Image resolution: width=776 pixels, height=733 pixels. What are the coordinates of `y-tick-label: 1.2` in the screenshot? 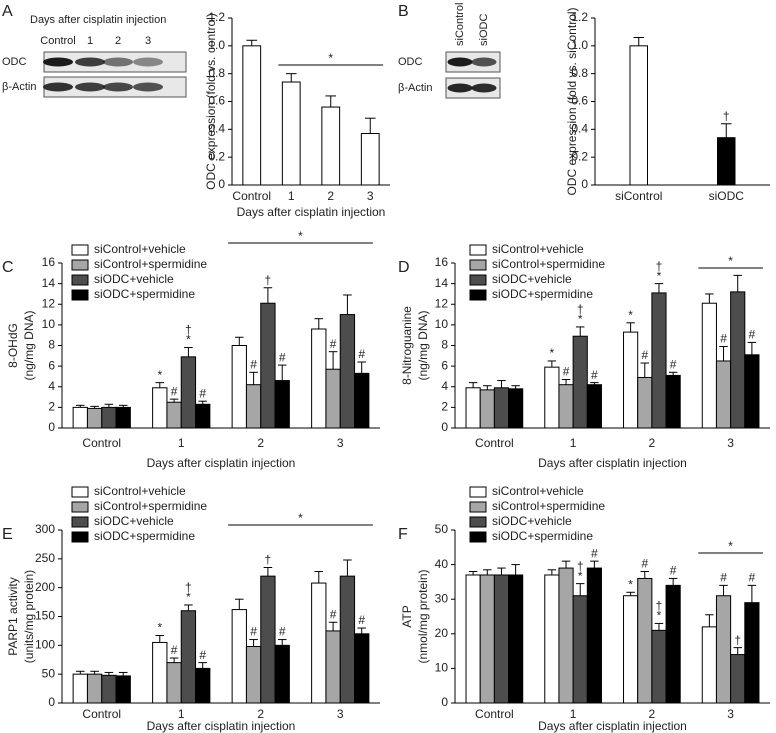 It's located at (579, 17).